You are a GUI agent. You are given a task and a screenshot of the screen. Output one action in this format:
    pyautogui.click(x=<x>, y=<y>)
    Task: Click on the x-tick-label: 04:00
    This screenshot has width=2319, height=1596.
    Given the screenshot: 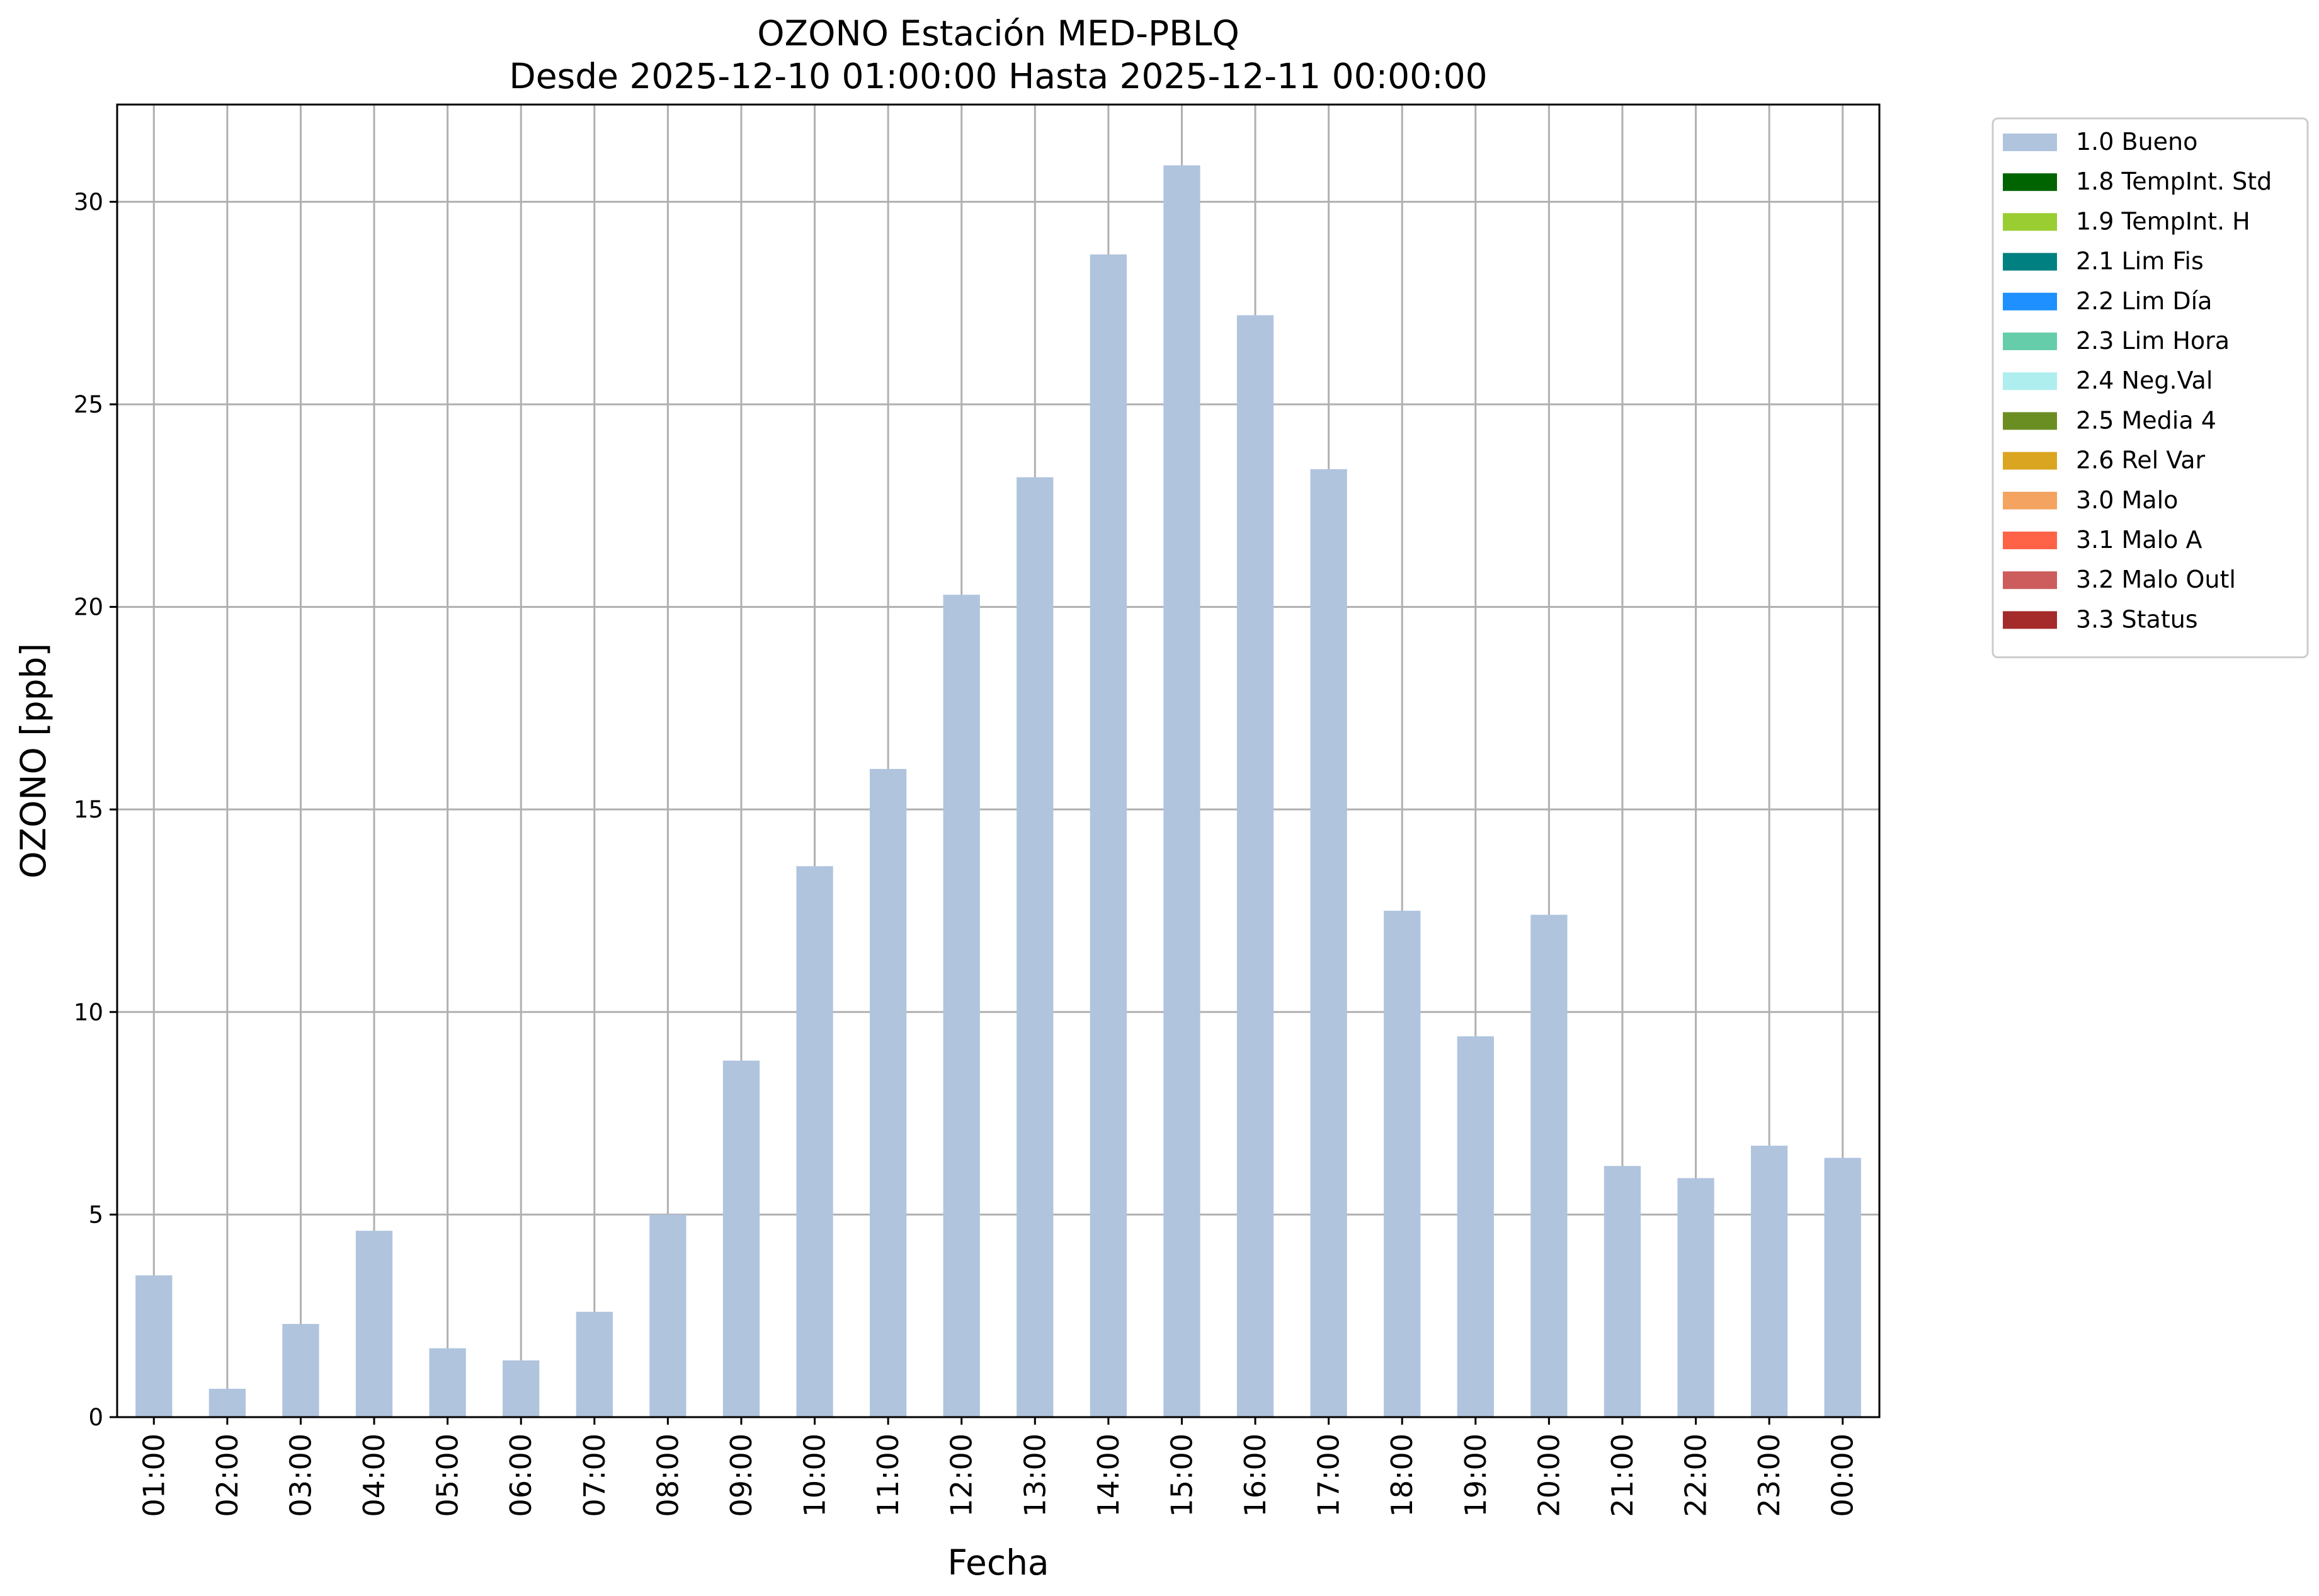 What is the action you would take?
    pyautogui.click(x=374, y=1475)
    